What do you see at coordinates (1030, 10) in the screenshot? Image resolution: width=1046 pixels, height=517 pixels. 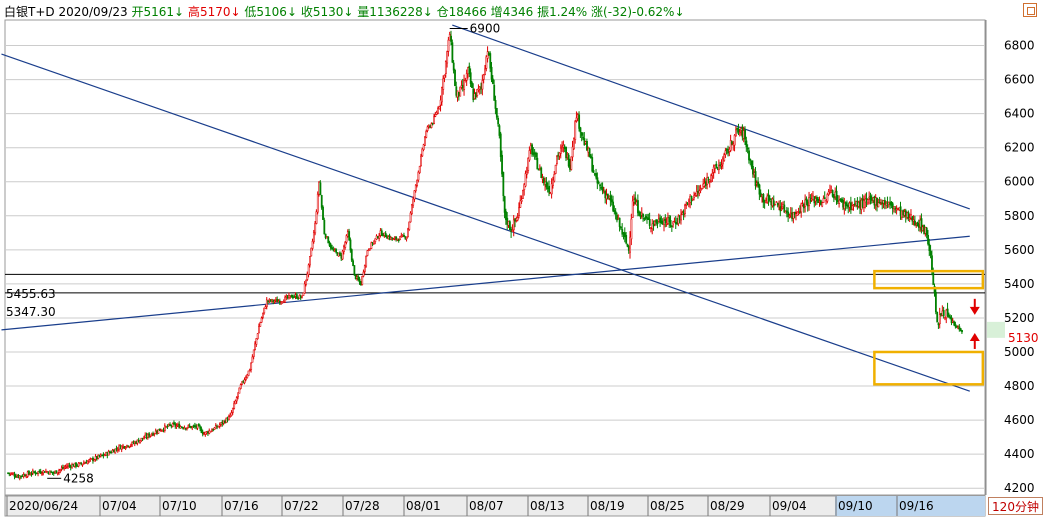 I see `window-toggle-icon` at bounding box center [1030, 10].